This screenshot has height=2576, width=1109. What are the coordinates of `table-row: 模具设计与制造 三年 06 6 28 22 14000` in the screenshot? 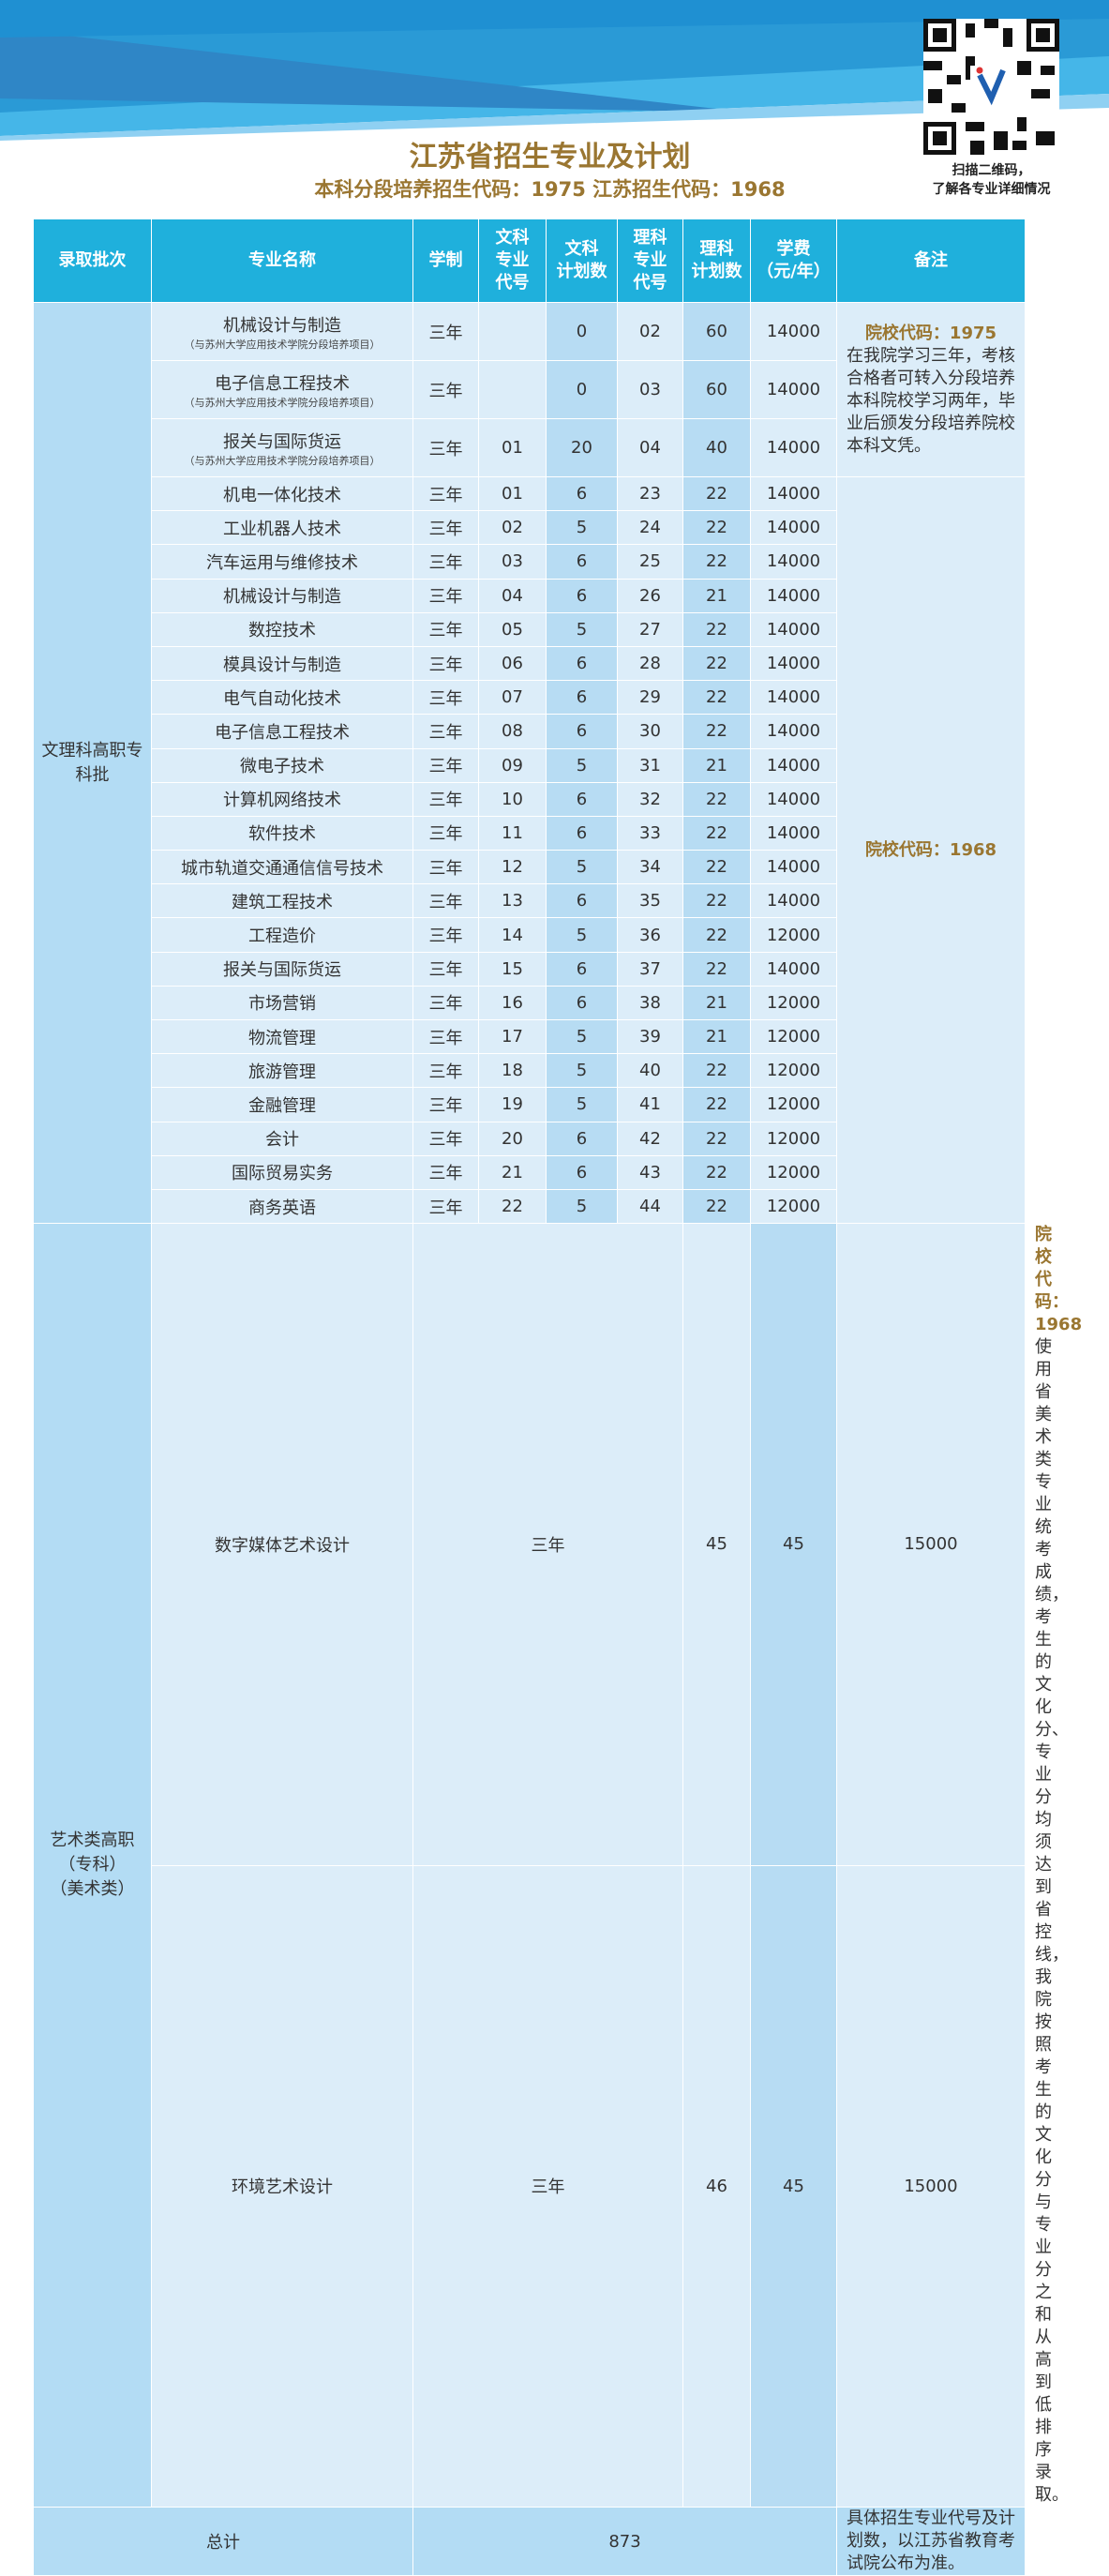 It's located at (530, 663).